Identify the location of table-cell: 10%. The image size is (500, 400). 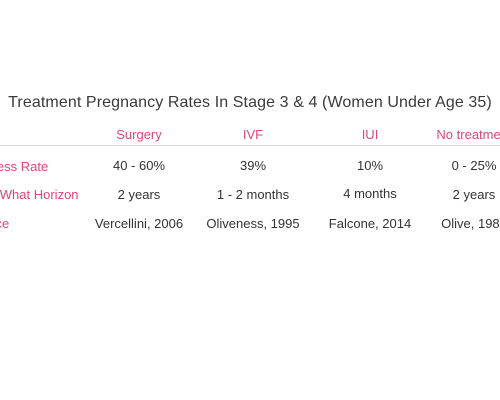
(370, 165).